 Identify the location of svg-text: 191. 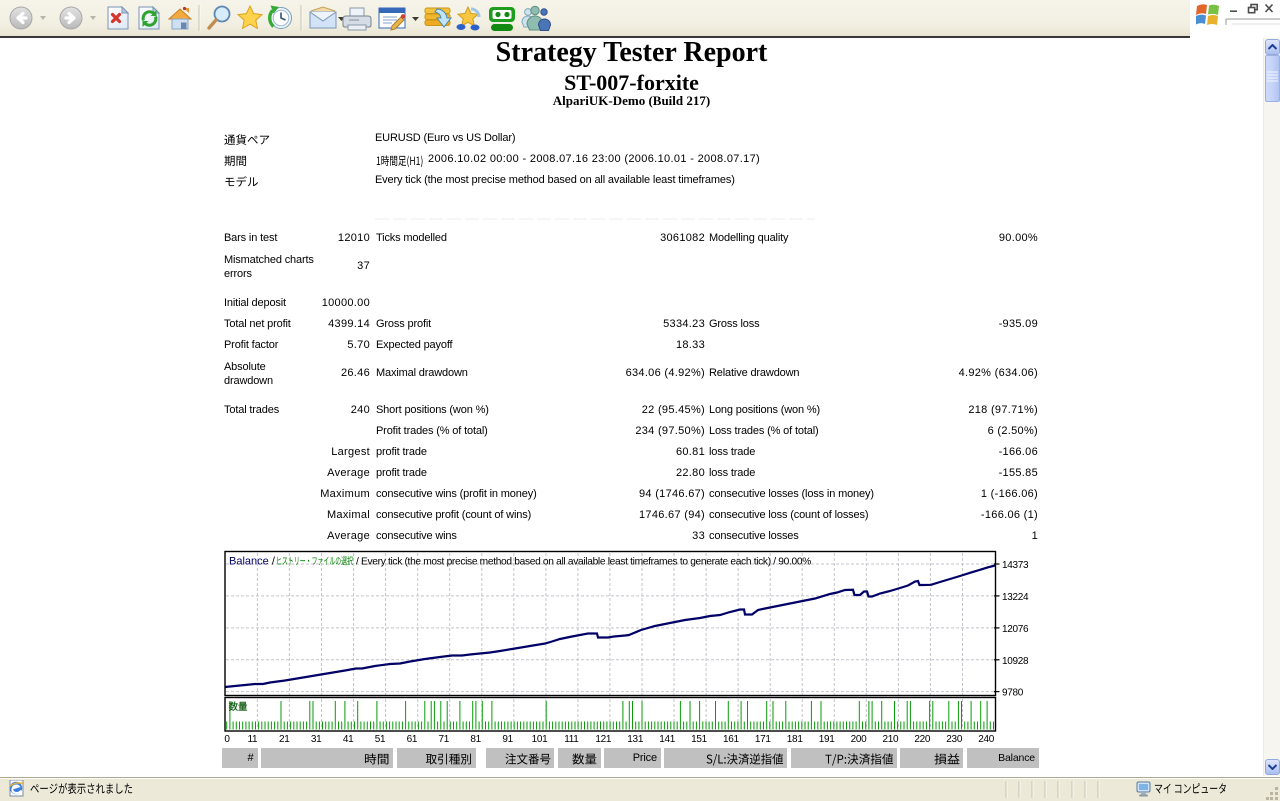
(827, 739).